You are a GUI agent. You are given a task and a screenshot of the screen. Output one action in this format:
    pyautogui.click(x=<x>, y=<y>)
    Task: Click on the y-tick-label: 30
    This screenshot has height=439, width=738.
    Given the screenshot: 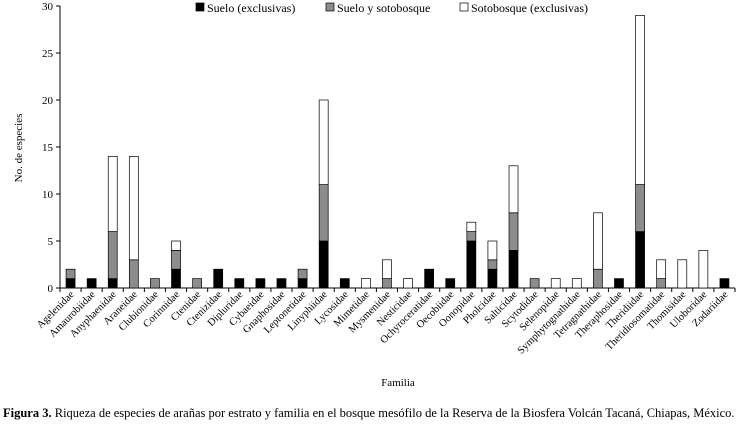 What is the action you would take?
    pyautogui.click(x=48, y=7)
    